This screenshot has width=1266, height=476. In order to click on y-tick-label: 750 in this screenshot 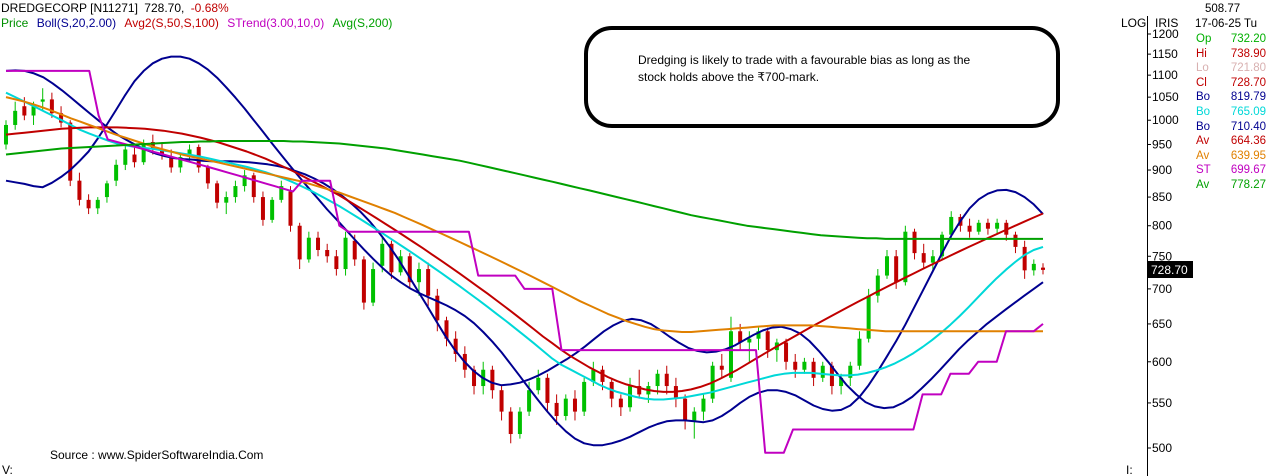, I will do `click(1162, 256)`.